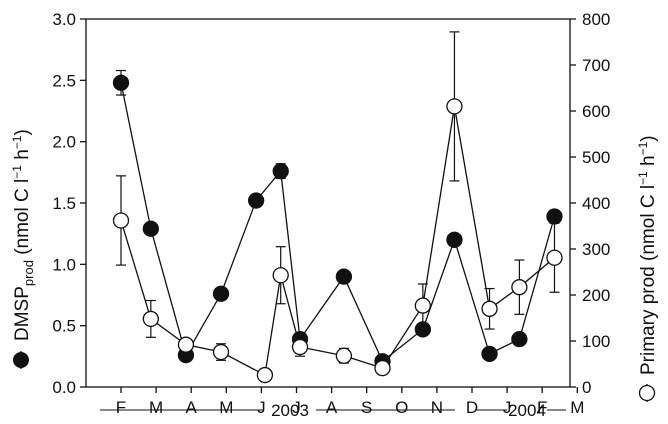  Describe the element at coordinates (17, 172) in the screenshot. I see `y-left-label-sup-1: −1` at that location.